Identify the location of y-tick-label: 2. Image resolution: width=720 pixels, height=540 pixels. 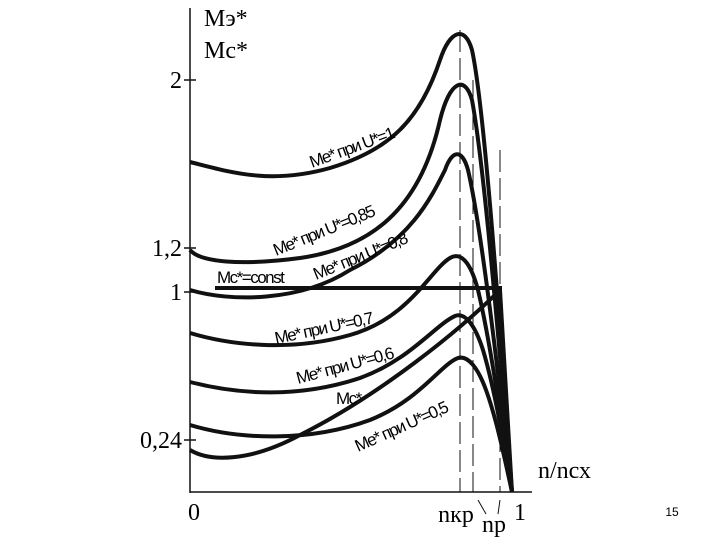
(176, 81).